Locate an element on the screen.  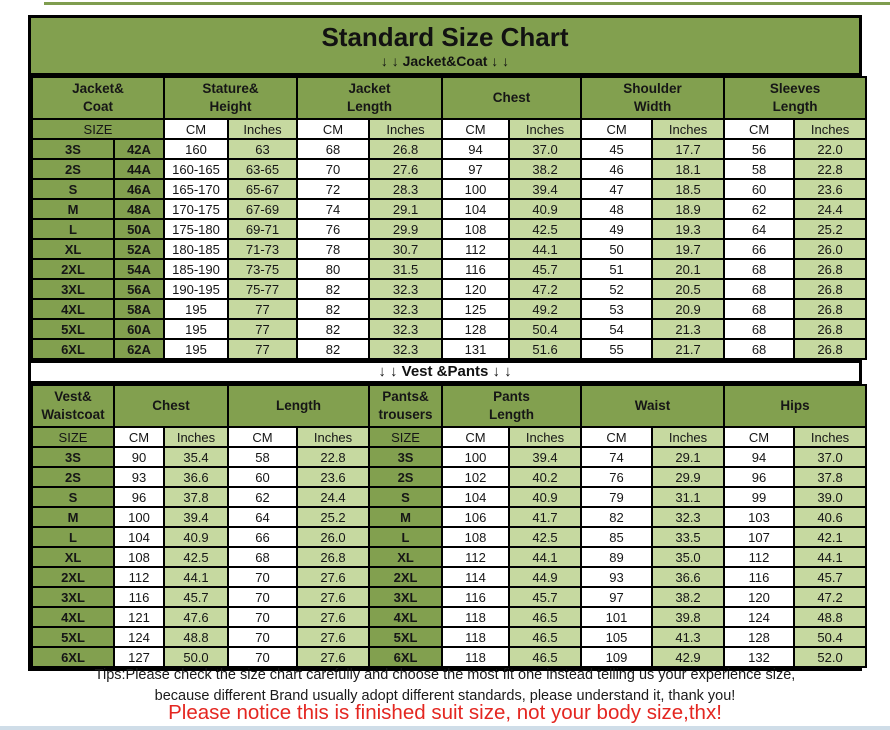
value-cell: 77 is located at coordinates (263, 309).